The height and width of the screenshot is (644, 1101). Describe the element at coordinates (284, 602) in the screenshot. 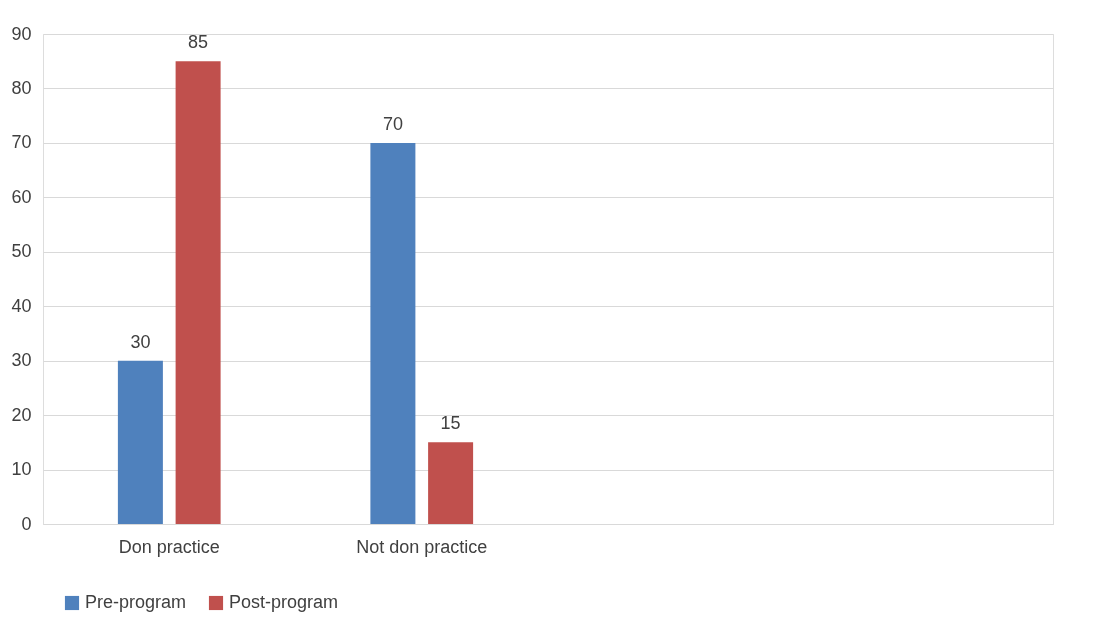

I see `legend-label: Post-program` at that location.